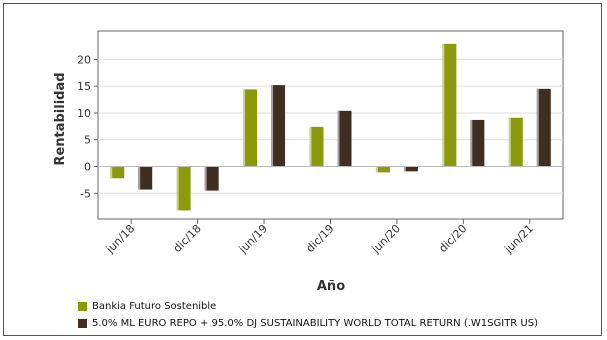  What do you see at coordinates (518, 239) in the screenshot?
I see `x-tick-label: jun/21` at bounding box center [518, 239].